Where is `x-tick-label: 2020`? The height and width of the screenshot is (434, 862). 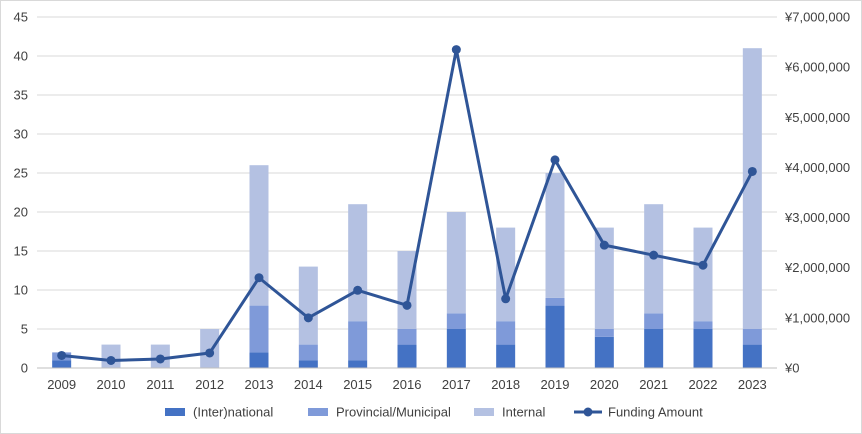
x-tick-label: 2020 is located at coordinates (604, 384).